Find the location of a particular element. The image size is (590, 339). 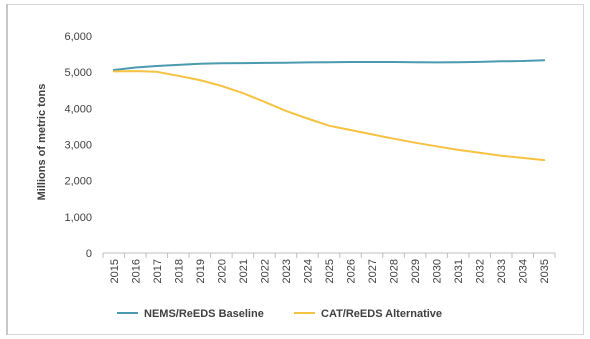

x-tick-label: 2023 is located at coordinates (287, 271).